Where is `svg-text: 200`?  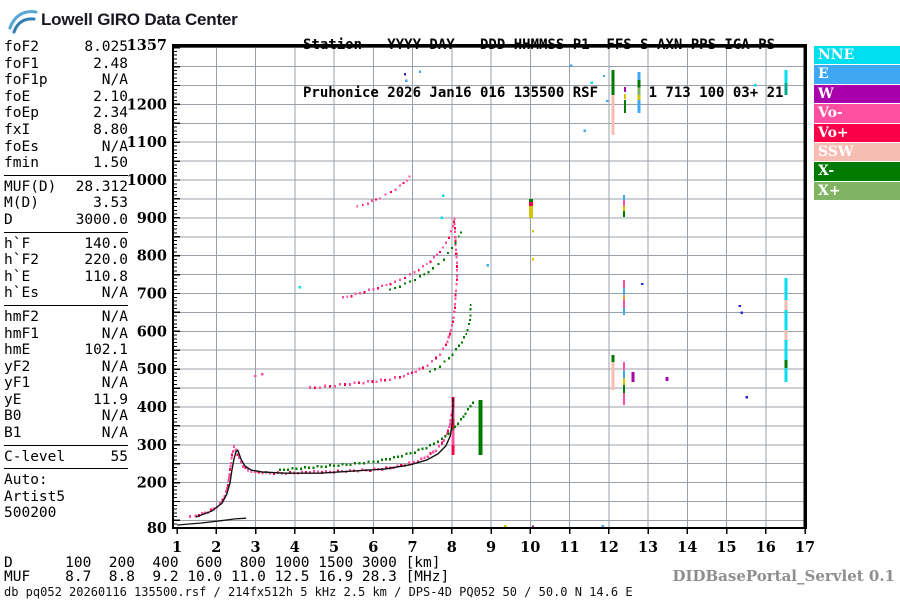
svg-text: 200 is located at coordinates (152, 483).